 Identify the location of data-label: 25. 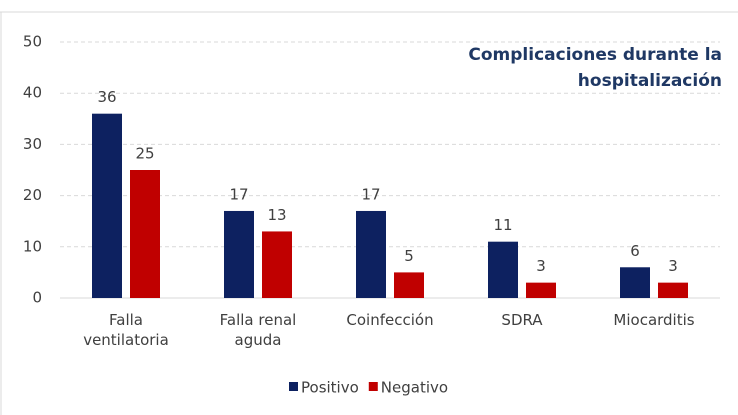
(144, 154).